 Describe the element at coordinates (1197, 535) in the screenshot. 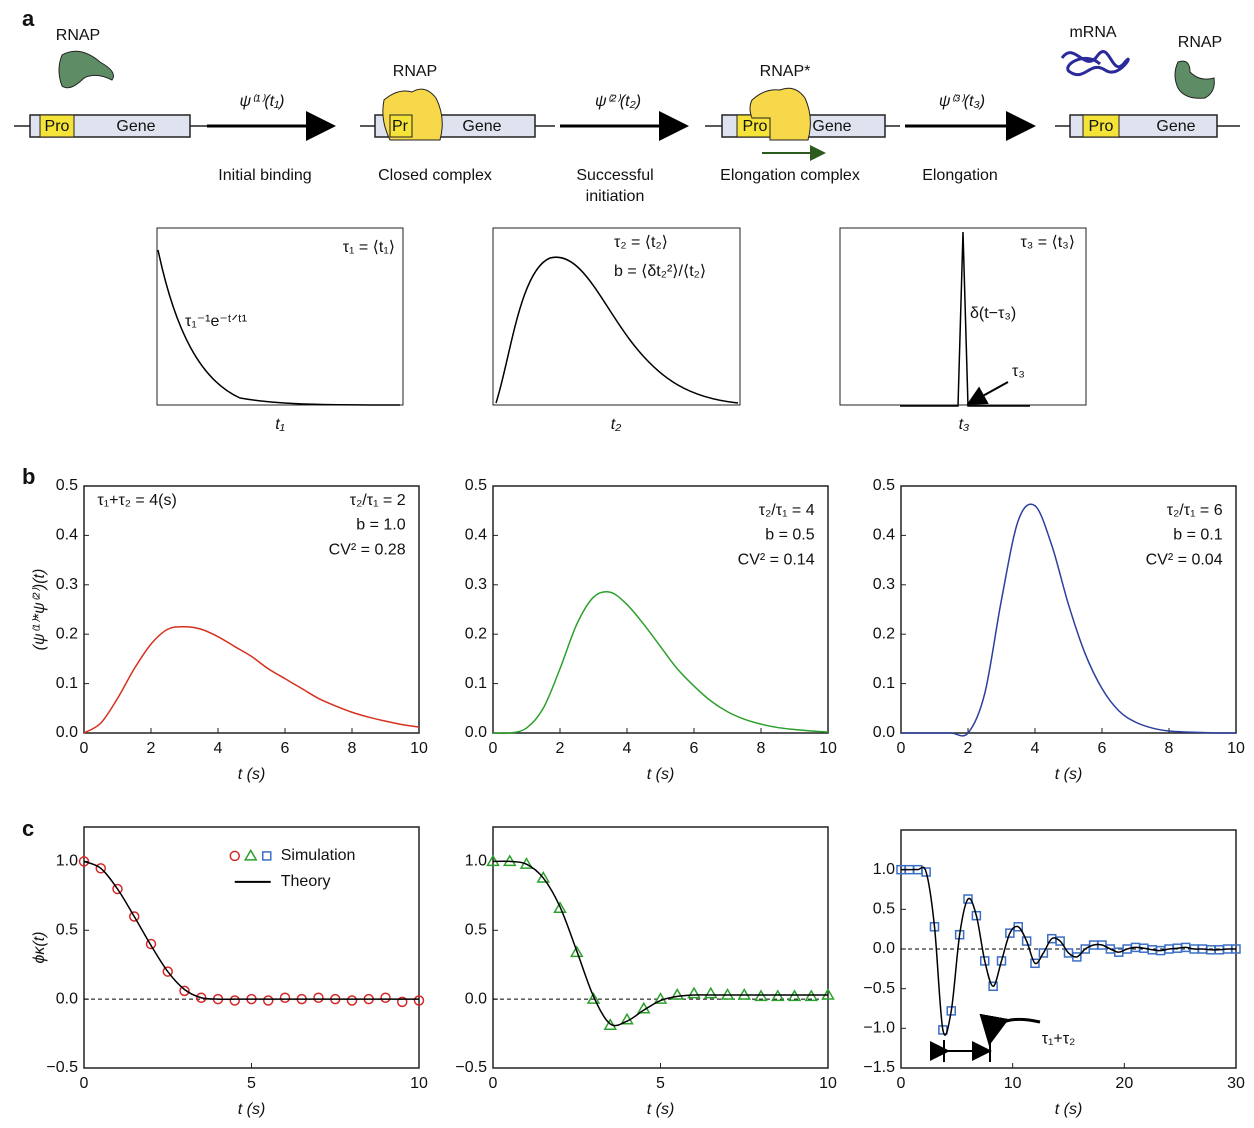

I see `annotation: b = 0.1` at that location.